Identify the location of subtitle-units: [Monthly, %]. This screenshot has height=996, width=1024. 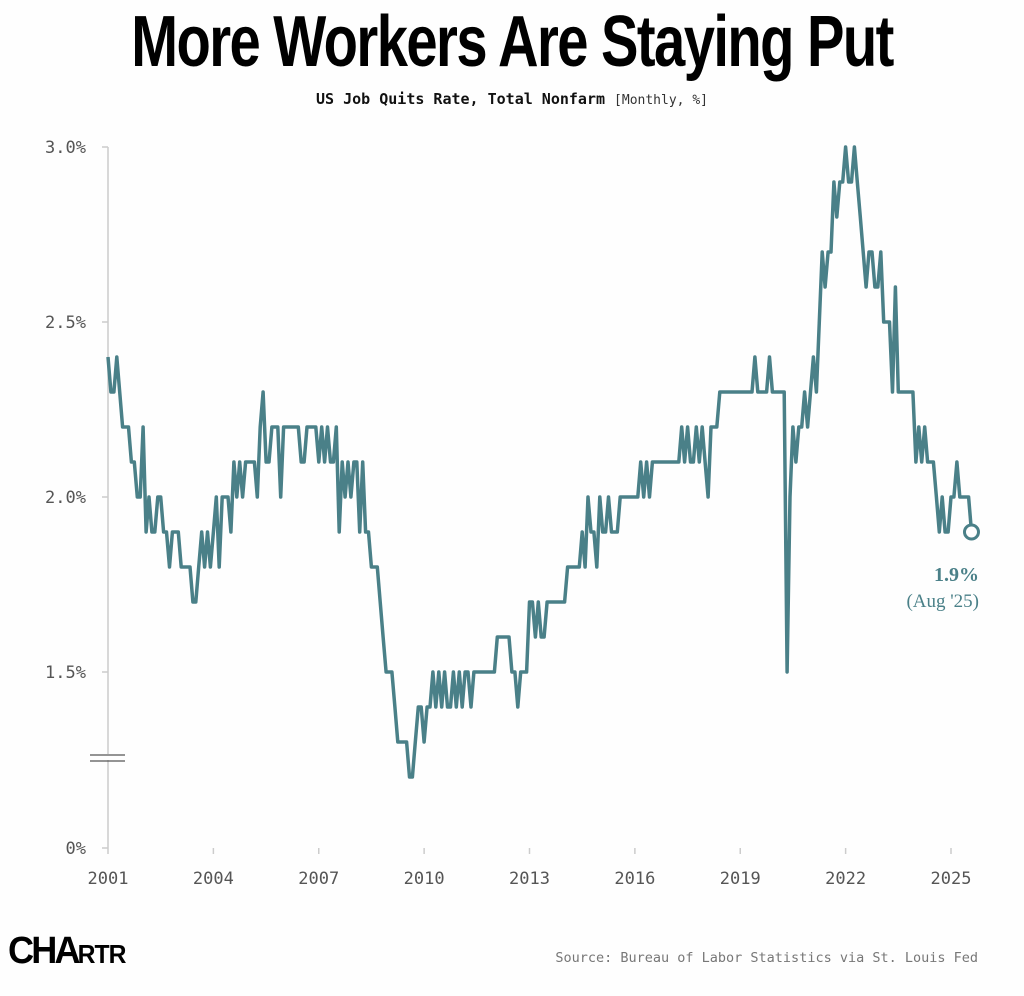
(661, 100).